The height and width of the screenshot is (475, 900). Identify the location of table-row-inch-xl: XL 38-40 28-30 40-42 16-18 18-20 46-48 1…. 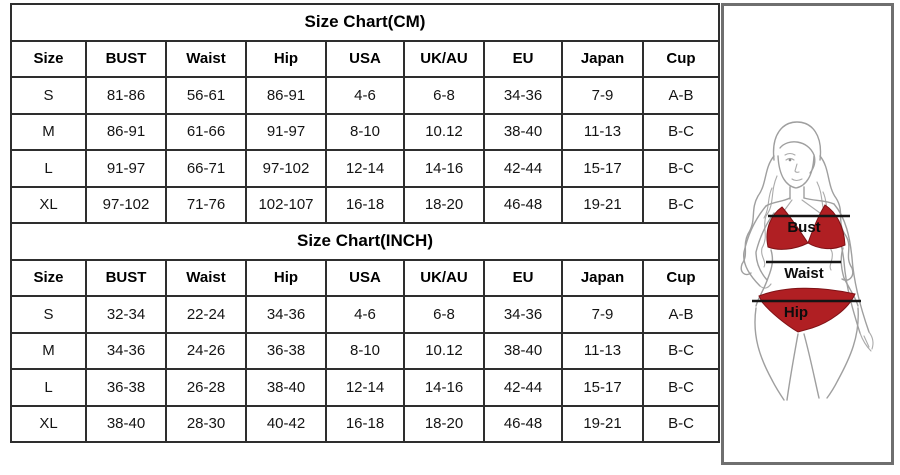
(365, 423).